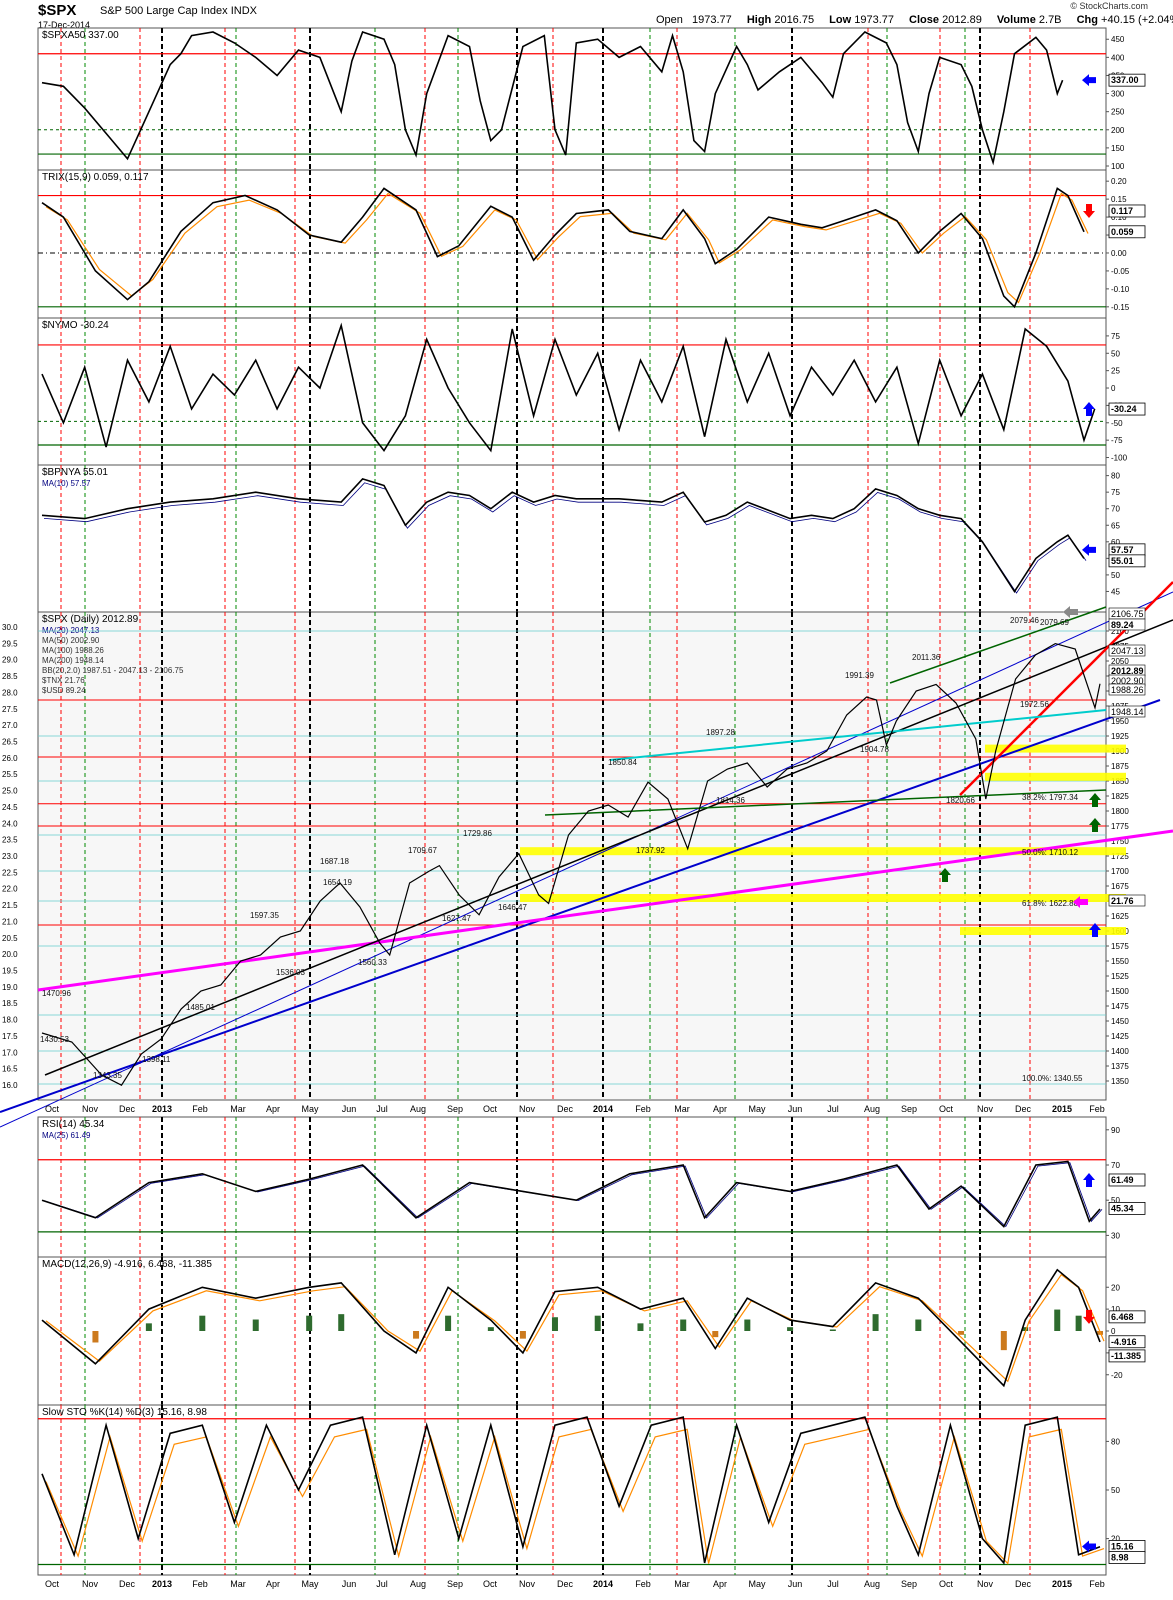 Image resolution: width=1173 pixels, height=1600 pixels. What do you see at coordinates (1024, 620) in the screenshot?
I see `price-annotation: 2079.46` at bounding box center [1024, 620].